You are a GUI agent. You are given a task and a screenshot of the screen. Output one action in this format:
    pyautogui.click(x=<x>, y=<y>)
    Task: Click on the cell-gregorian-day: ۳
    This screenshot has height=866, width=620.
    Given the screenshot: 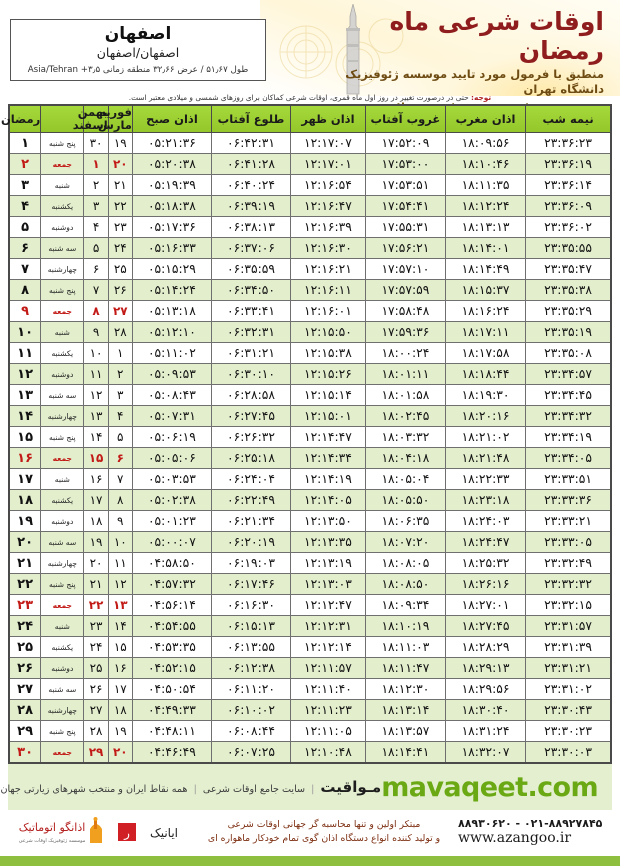 What is the action you would take?
    pyautogui.click(x=120, y=395)
    